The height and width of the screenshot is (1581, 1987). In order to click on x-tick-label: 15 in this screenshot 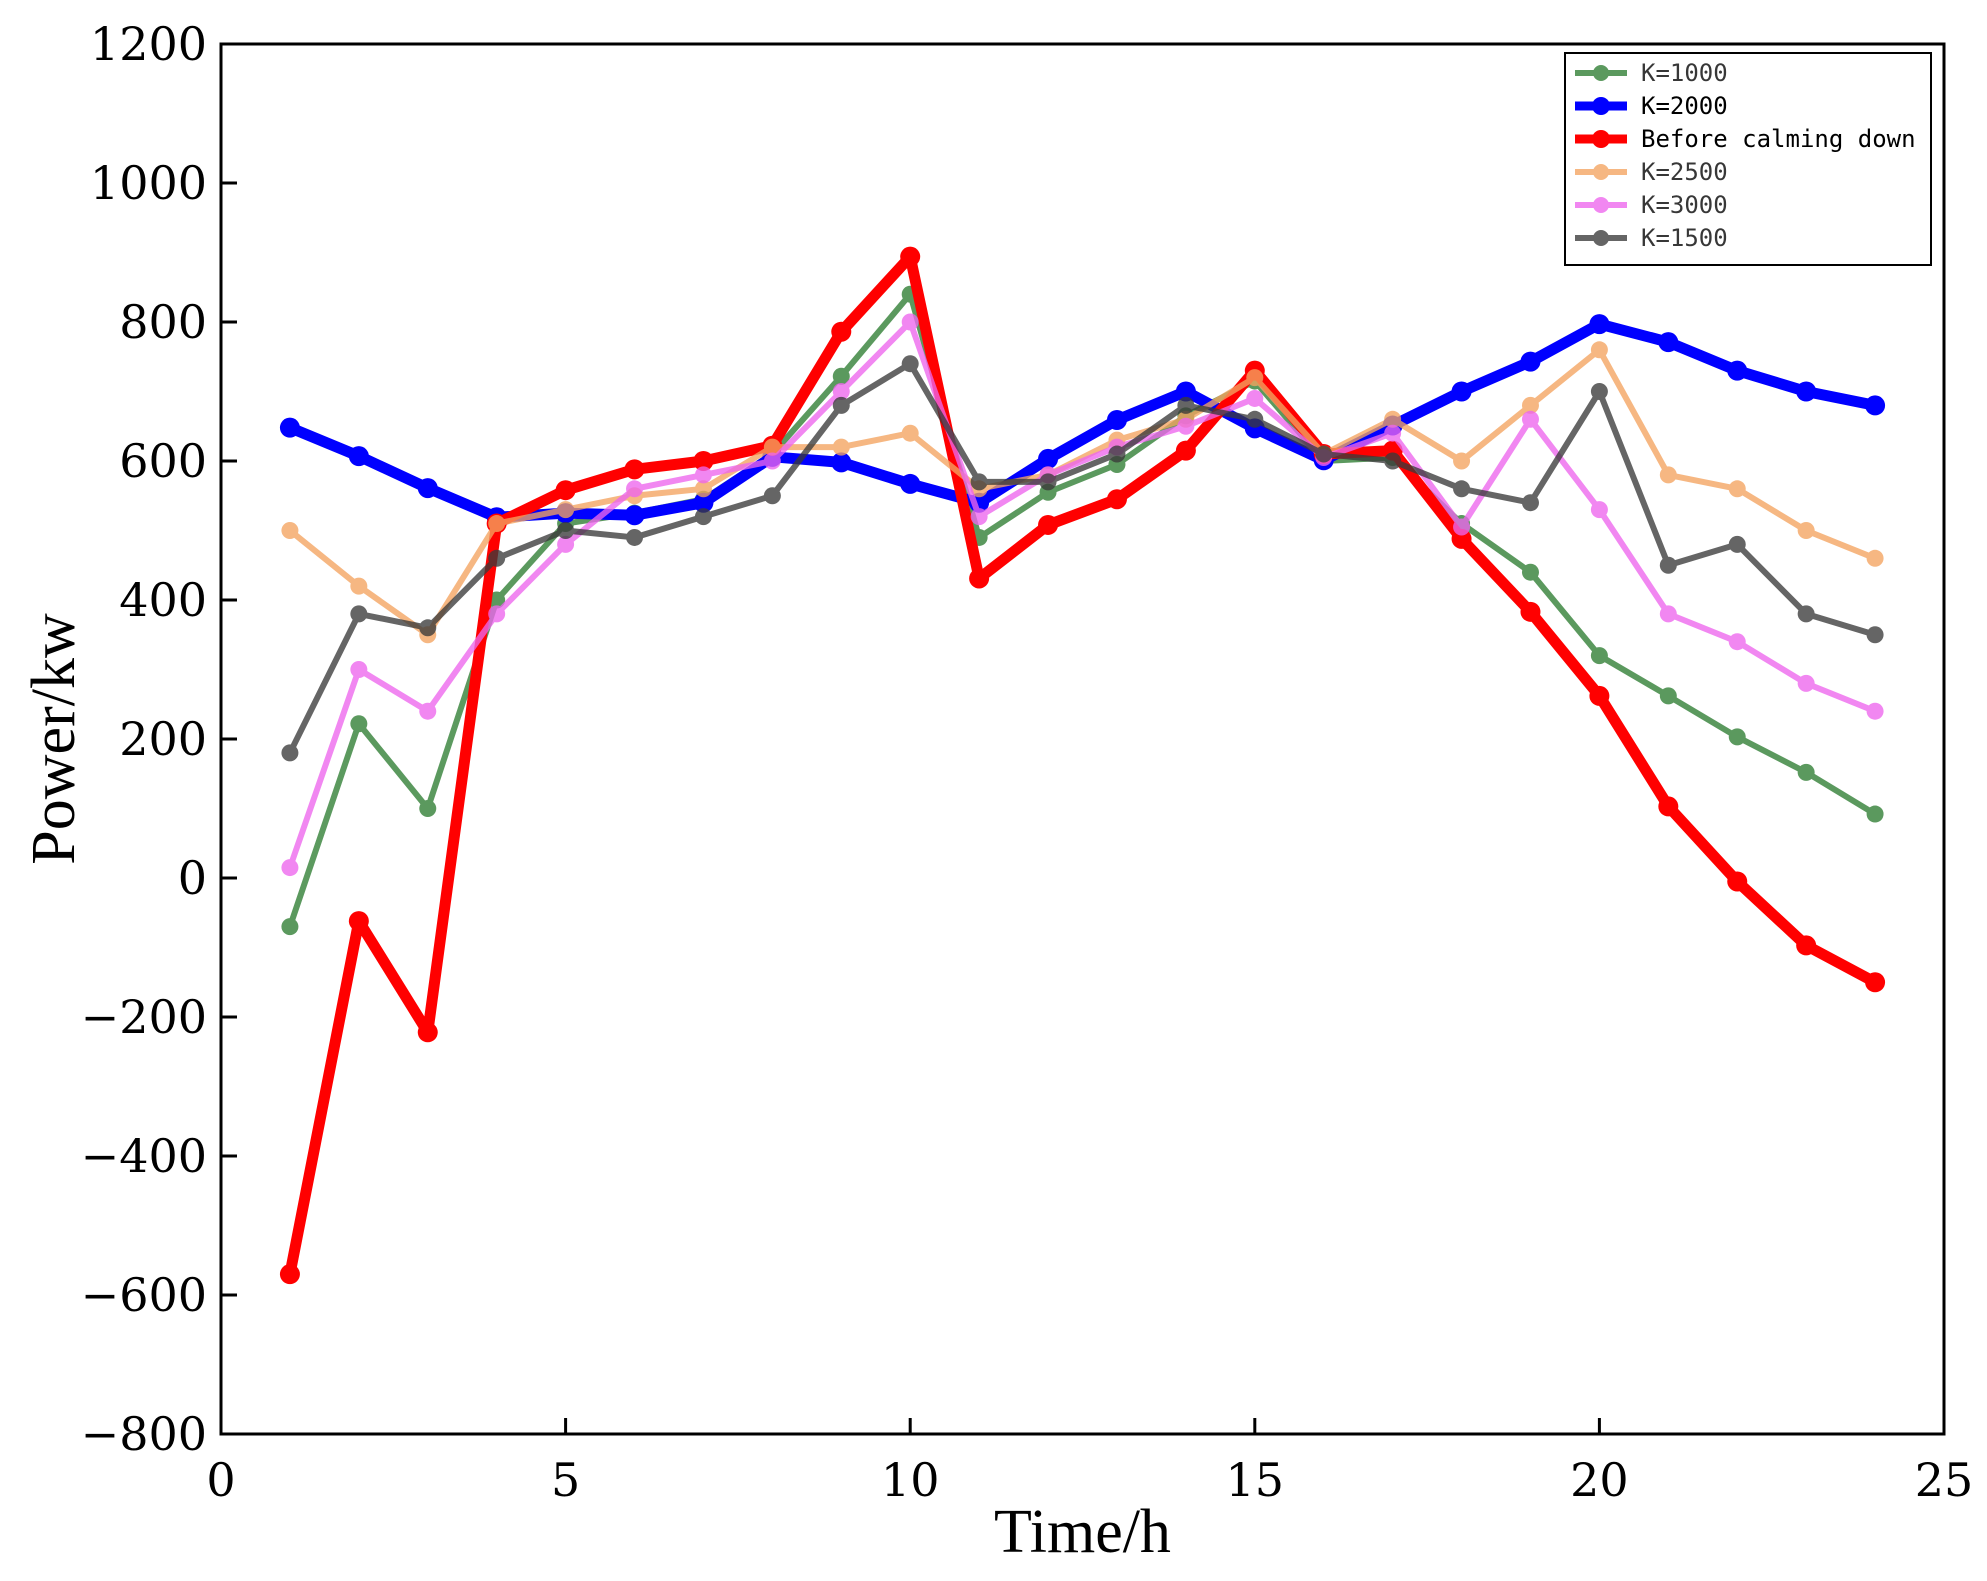, I will do `click(1255, 1480)`.